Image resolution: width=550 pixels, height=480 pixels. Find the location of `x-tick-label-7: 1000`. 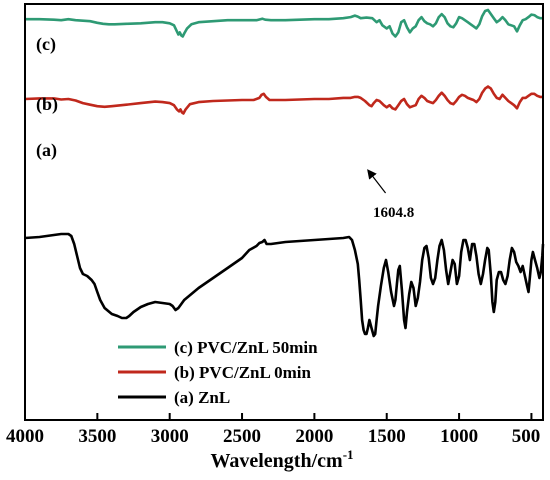

x-tick-label-7: 1000 is located at coordinates (459, 436).